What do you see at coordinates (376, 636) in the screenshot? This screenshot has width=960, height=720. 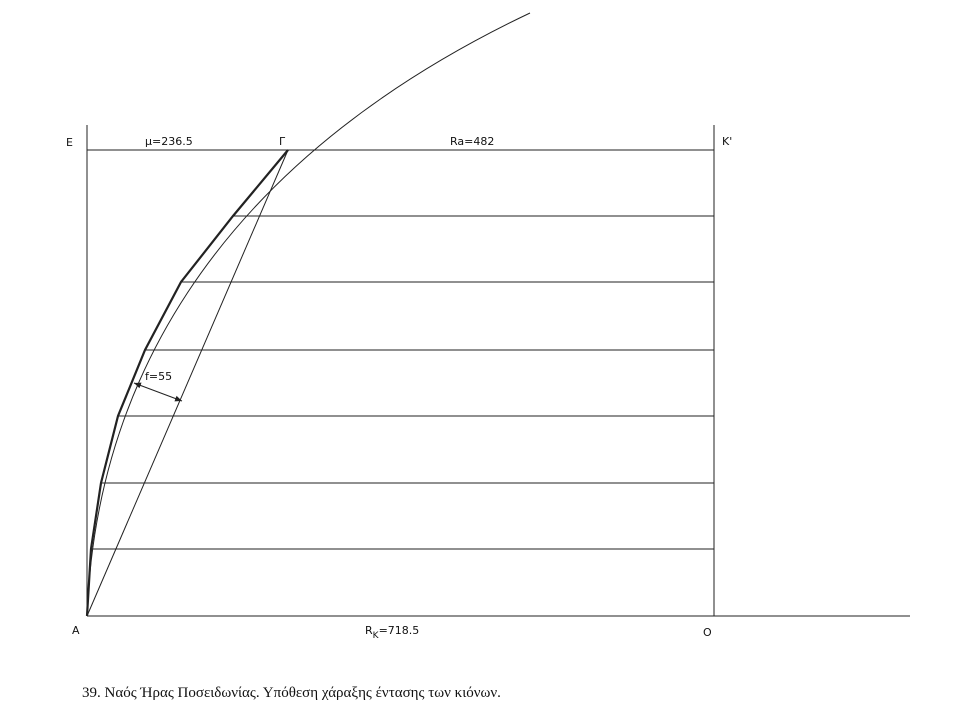 I see `subscript: K` at bounding box center [376, 636].